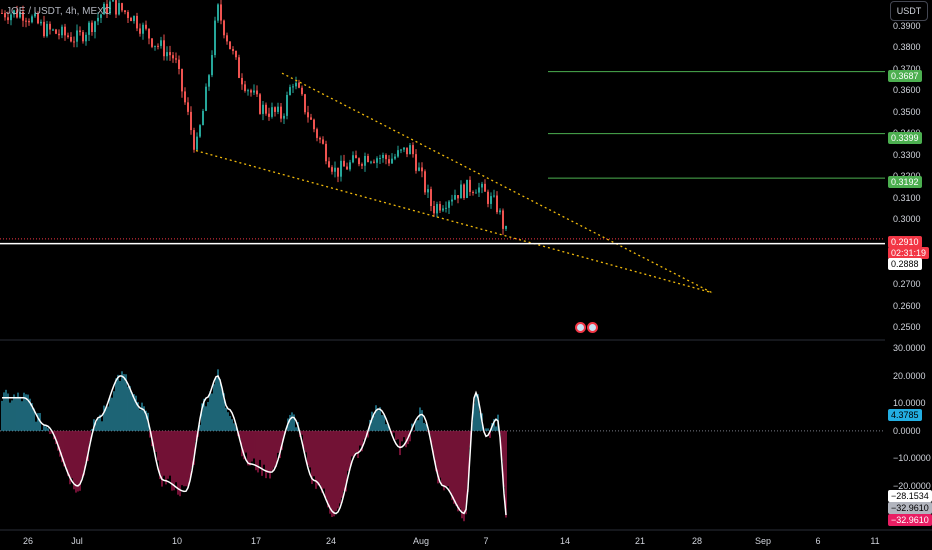  What do you see at coordinates (907, 68) in the screenshot?
I see `price-tick-label: 0.3700` at bounding box center [907, 68].